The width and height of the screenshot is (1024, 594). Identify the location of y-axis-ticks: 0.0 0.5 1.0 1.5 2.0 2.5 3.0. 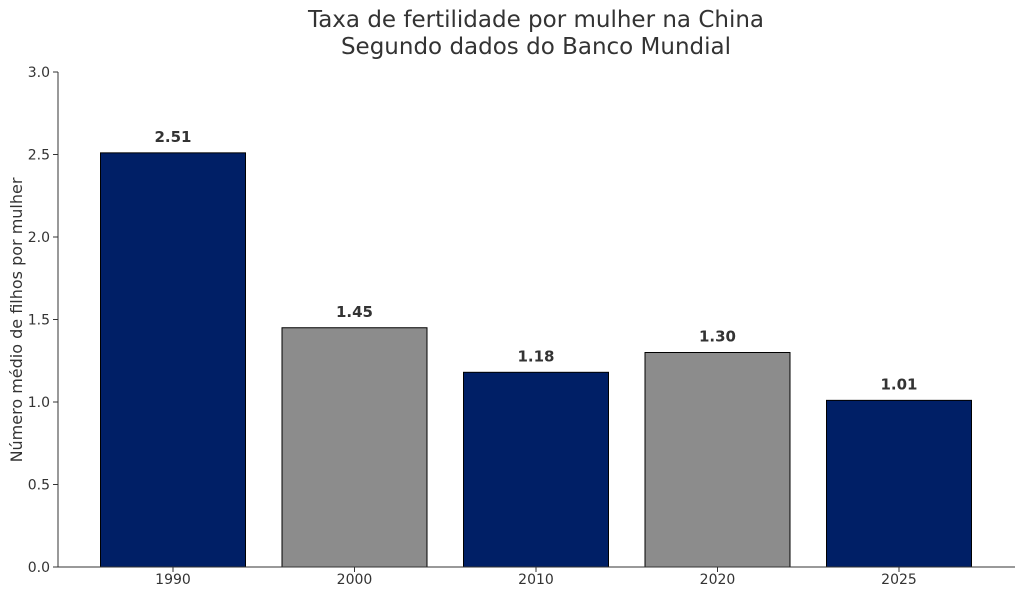
(43, 320).